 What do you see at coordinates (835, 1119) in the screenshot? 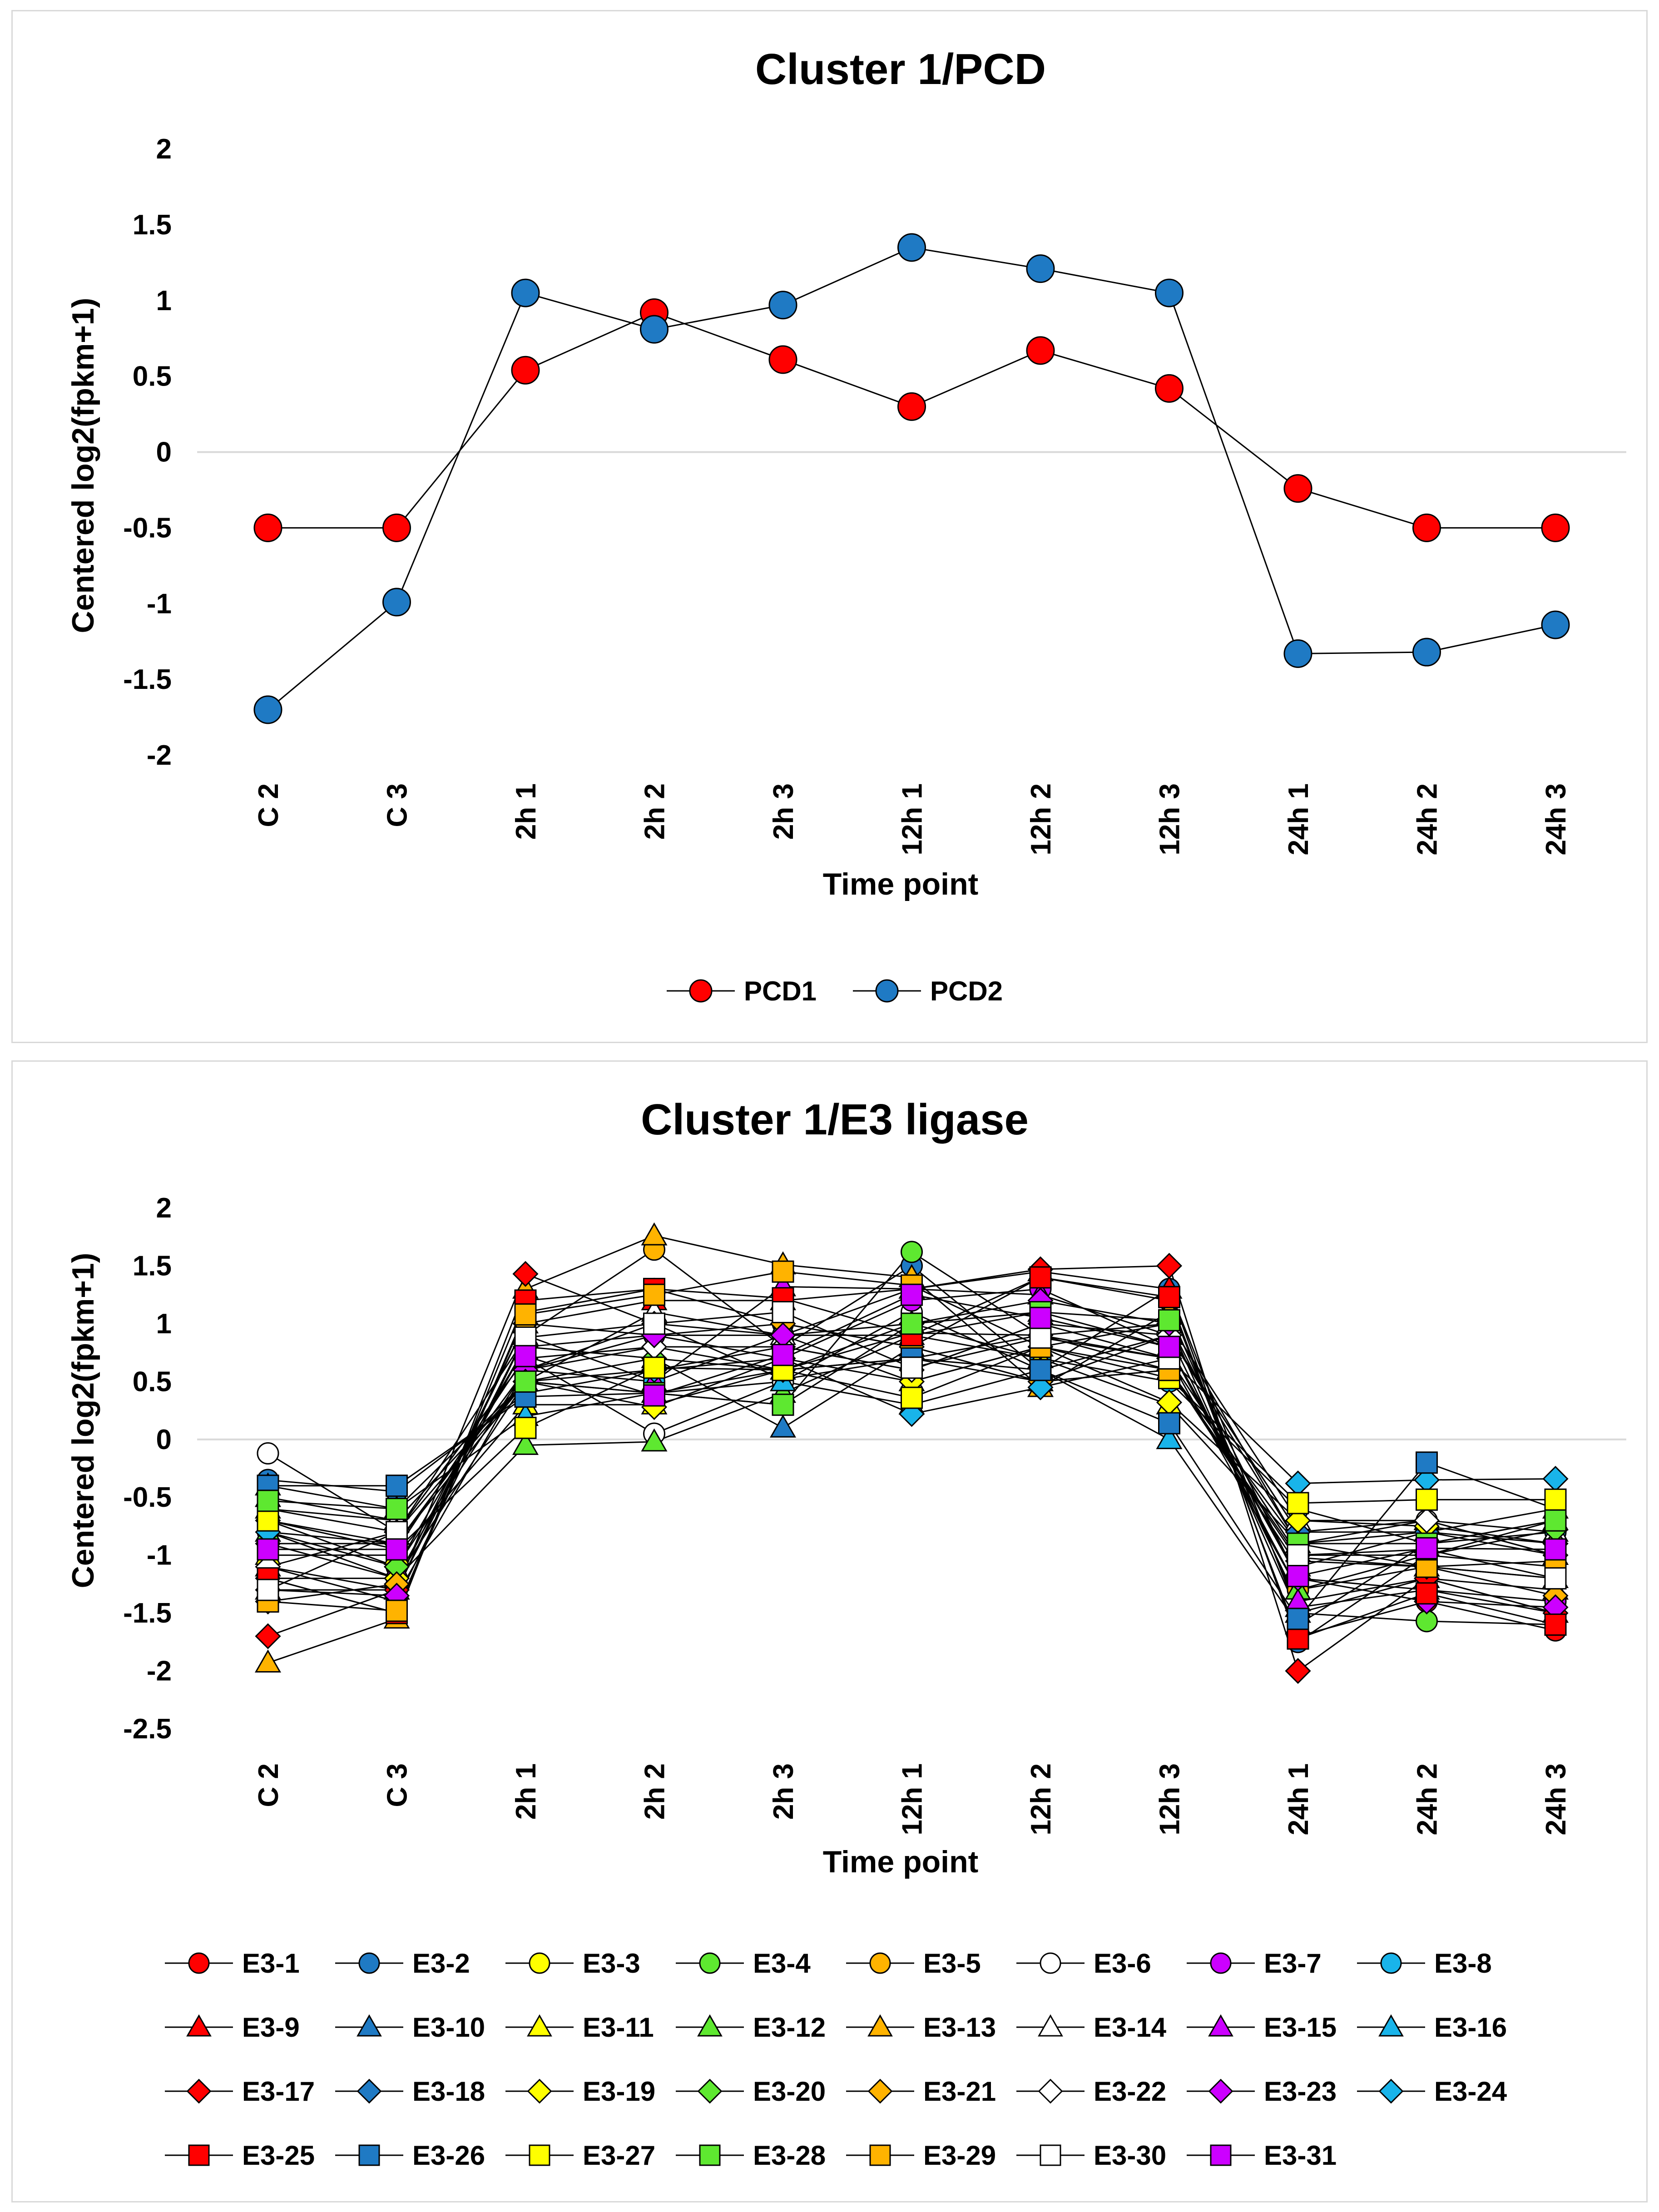
I see `chart-title: Cluster 1/E3 ligase` at bounding box center [835, 1119].